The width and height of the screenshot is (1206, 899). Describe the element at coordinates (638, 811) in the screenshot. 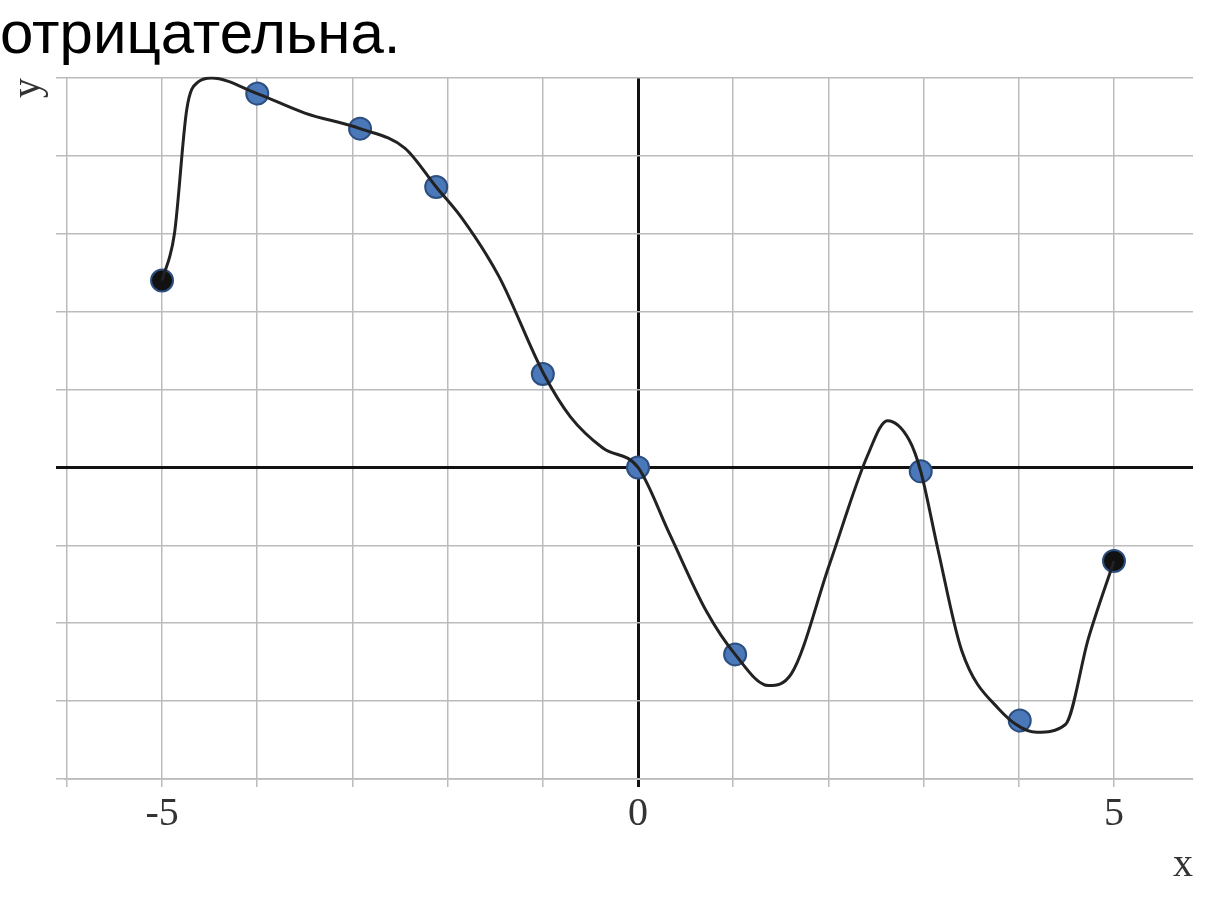

I see `x-tick-label: 0` at that location.